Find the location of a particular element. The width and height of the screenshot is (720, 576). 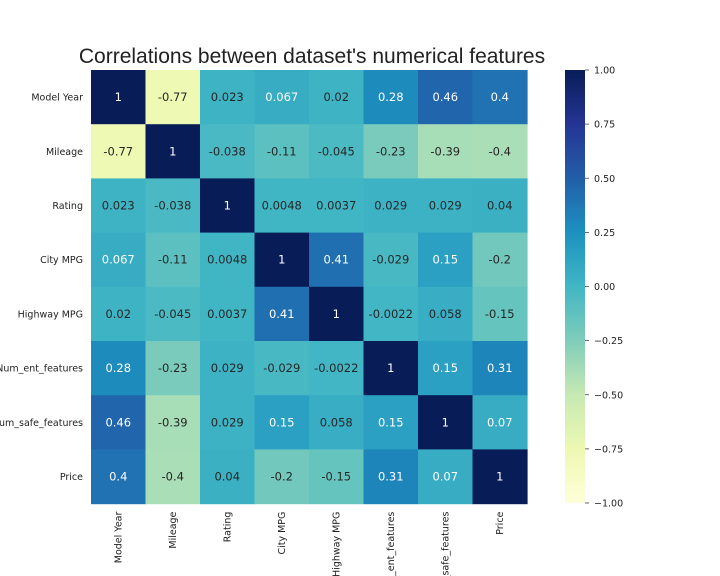

cell-value-label: 0.4 is located at coordinates (118, 477).